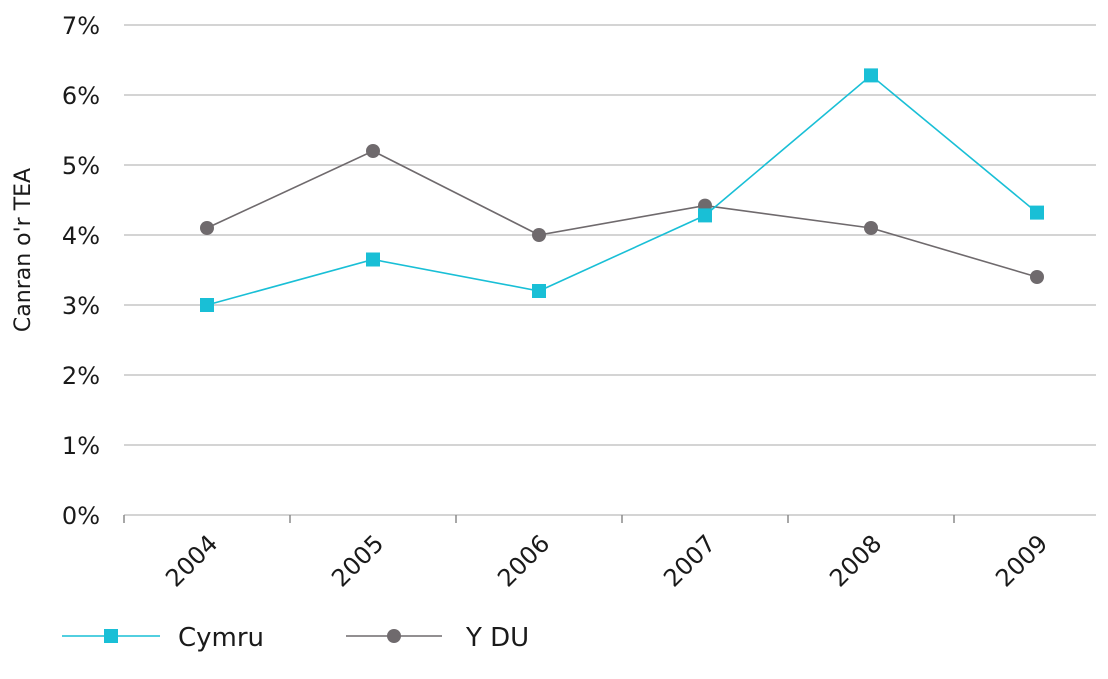 Image resolution: width=1108 pixels, height=679 pixels. I want to click on x-tick-label: 2008, so click(855, 560).